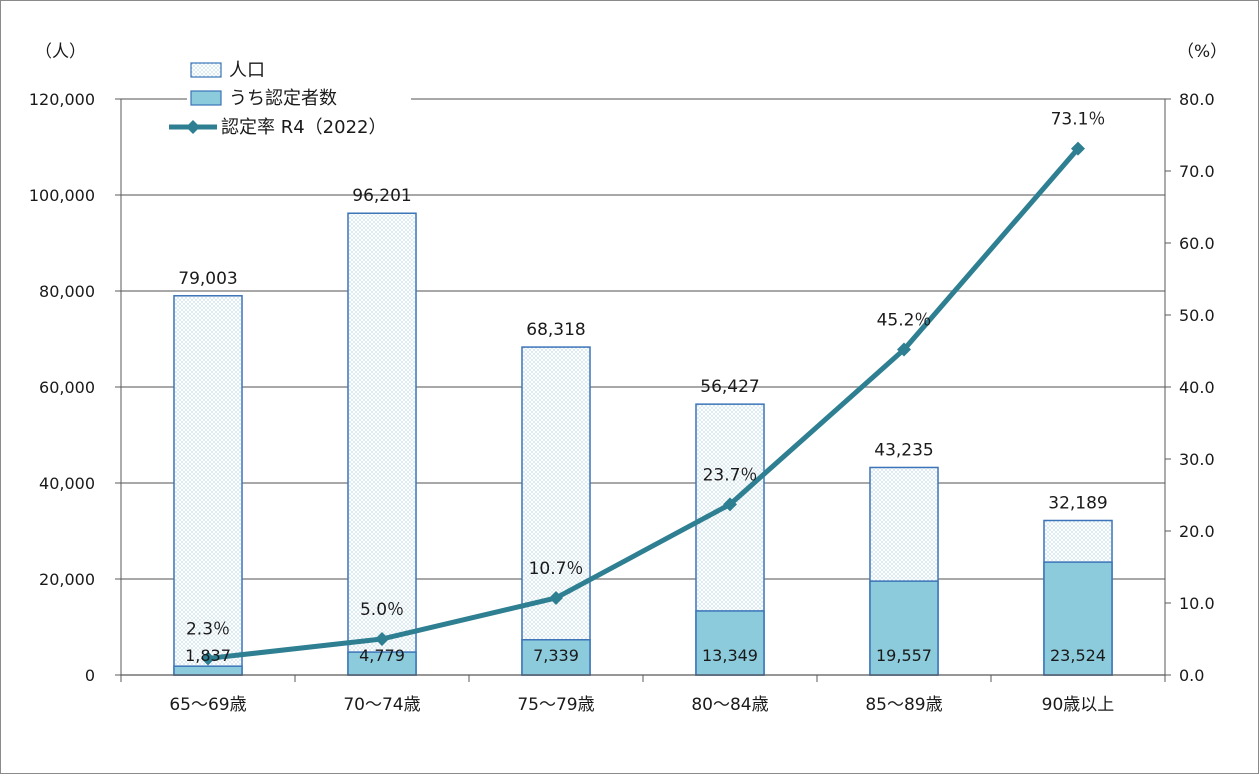 This screenshot has height=778, width=1259. Describe the element at coordinates (1197, 387) in the screenshot. I see `y-right-tick-label: 40.0` at that location.